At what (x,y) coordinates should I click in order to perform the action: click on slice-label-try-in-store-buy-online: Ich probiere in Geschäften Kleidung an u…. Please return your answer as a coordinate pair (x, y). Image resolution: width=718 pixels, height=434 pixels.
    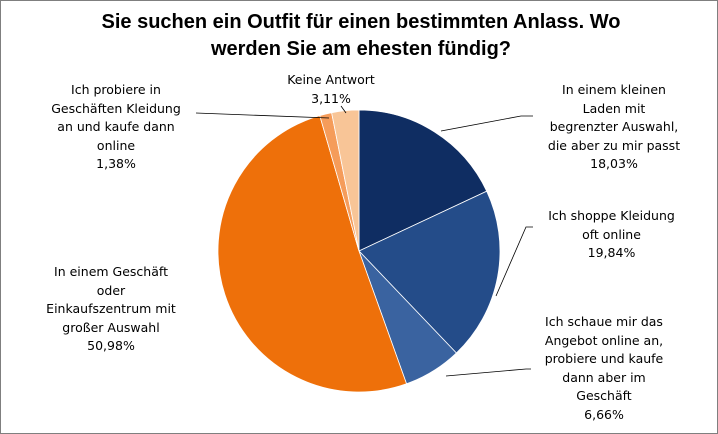
    Looking at the image, I should click on (116, 127).